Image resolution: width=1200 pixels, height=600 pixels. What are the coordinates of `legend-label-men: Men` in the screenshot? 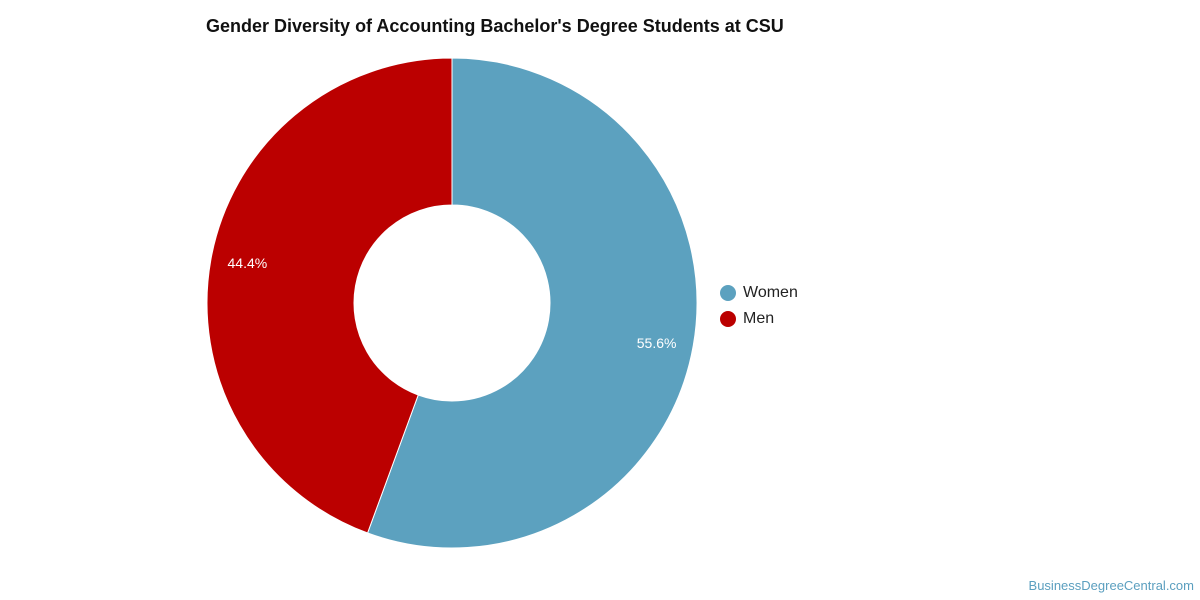 It's located at (759, 318).